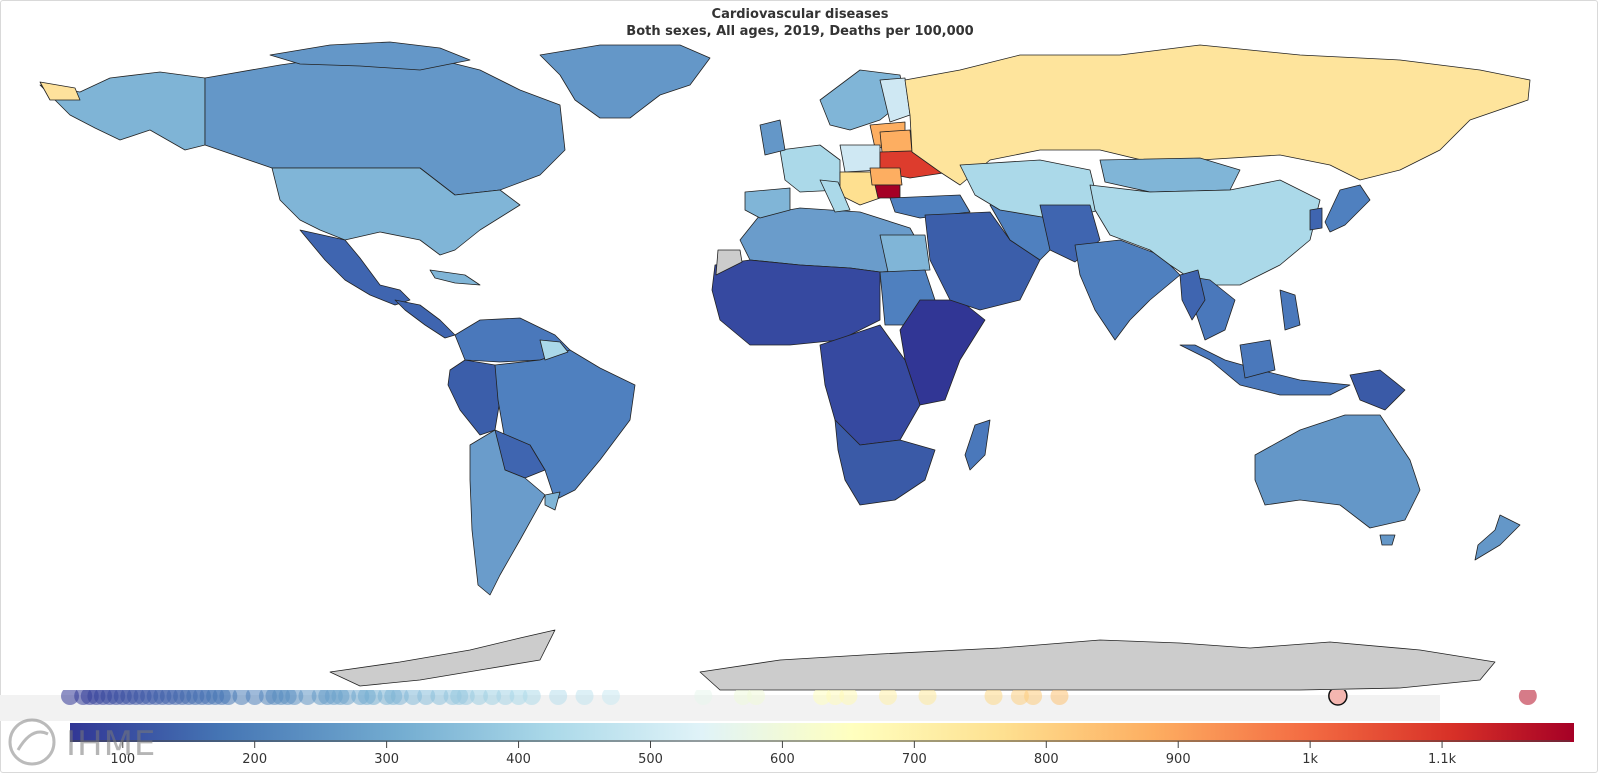 This screenshot has height=775, width=1600. What do you see at coordinates (455, 277) in the screenshot?
I see `cuba` at bounding box center [455, 277].